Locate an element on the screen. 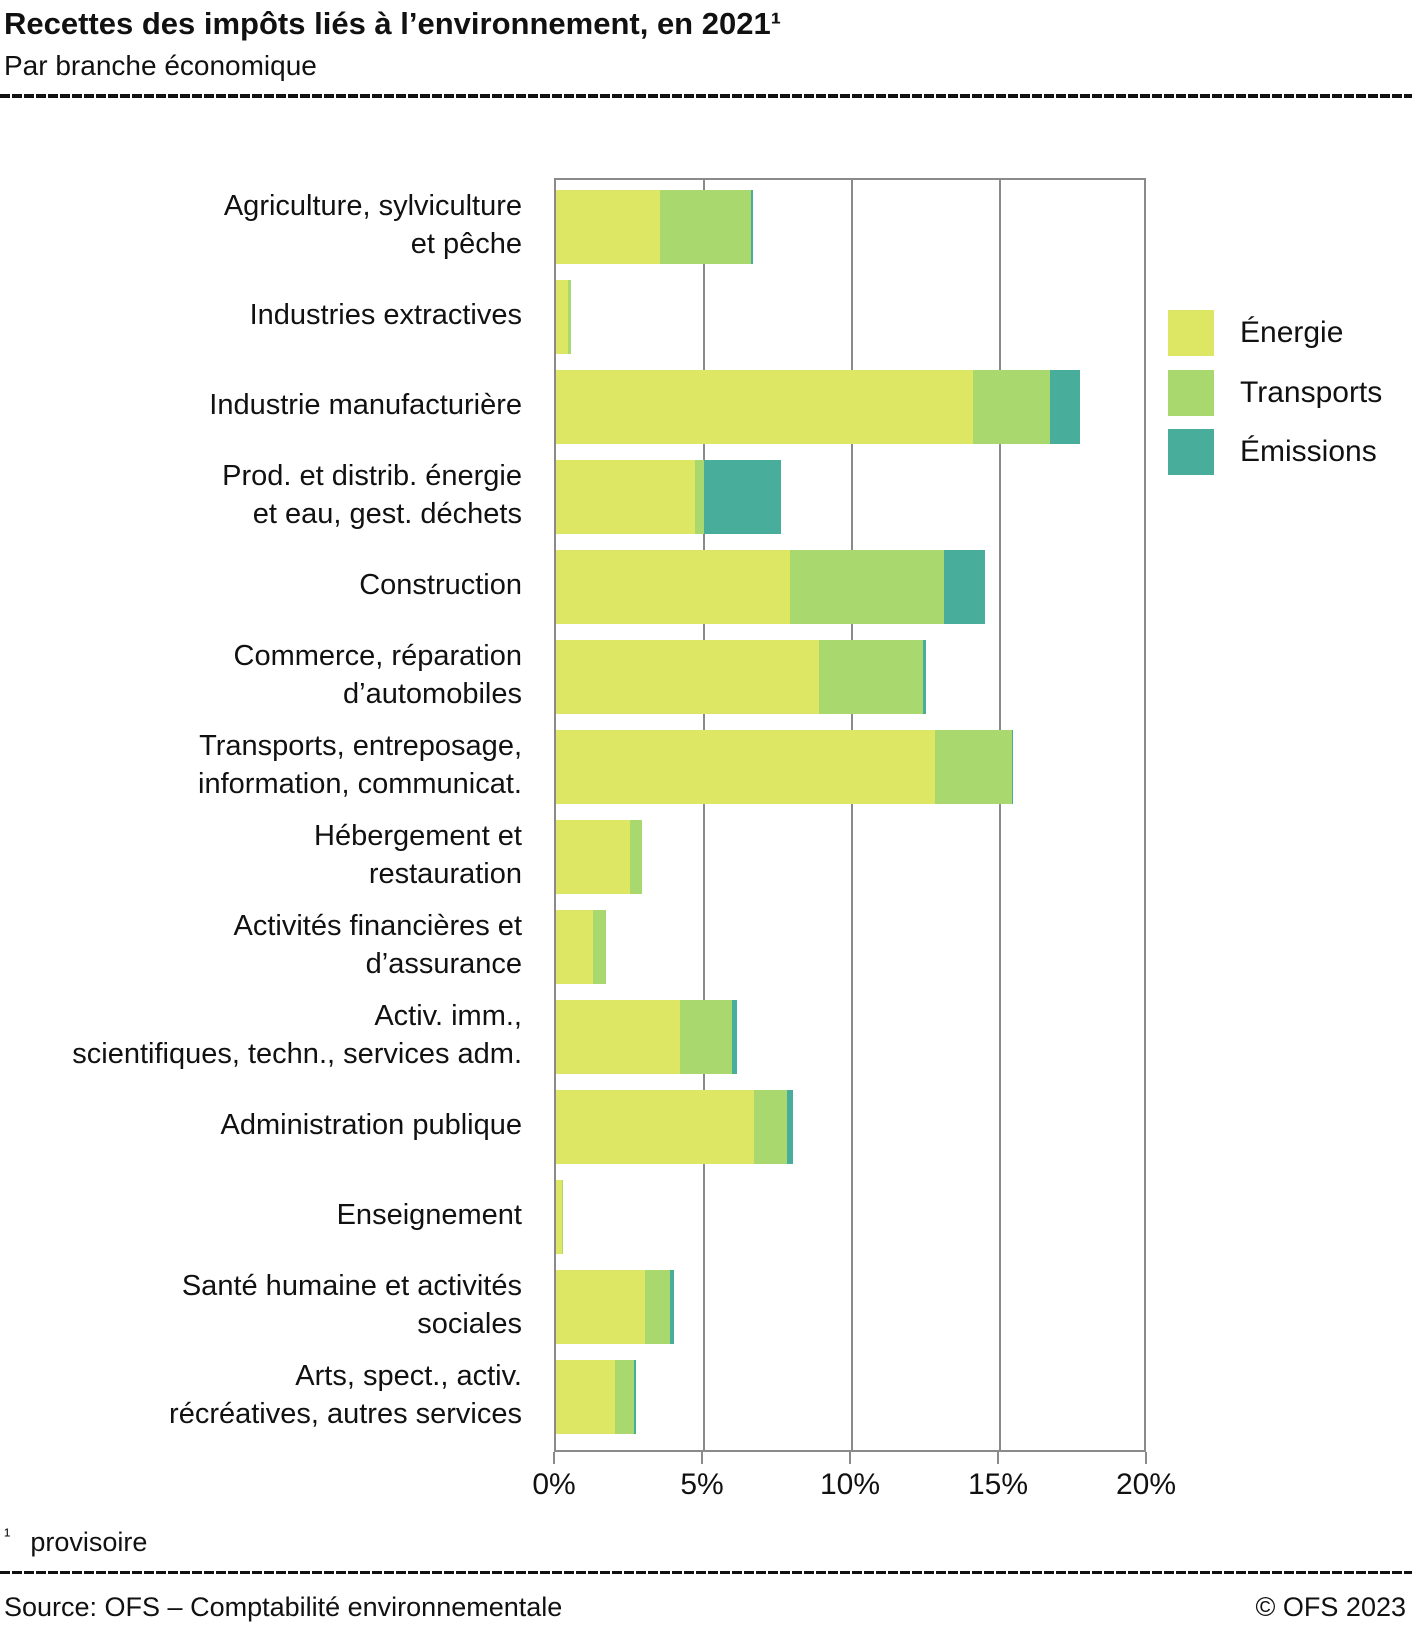 The height and width of the screenshot is (1630, 1412). footer-copyright: © OFS 2023 is located at coordinates (1330, 1607).